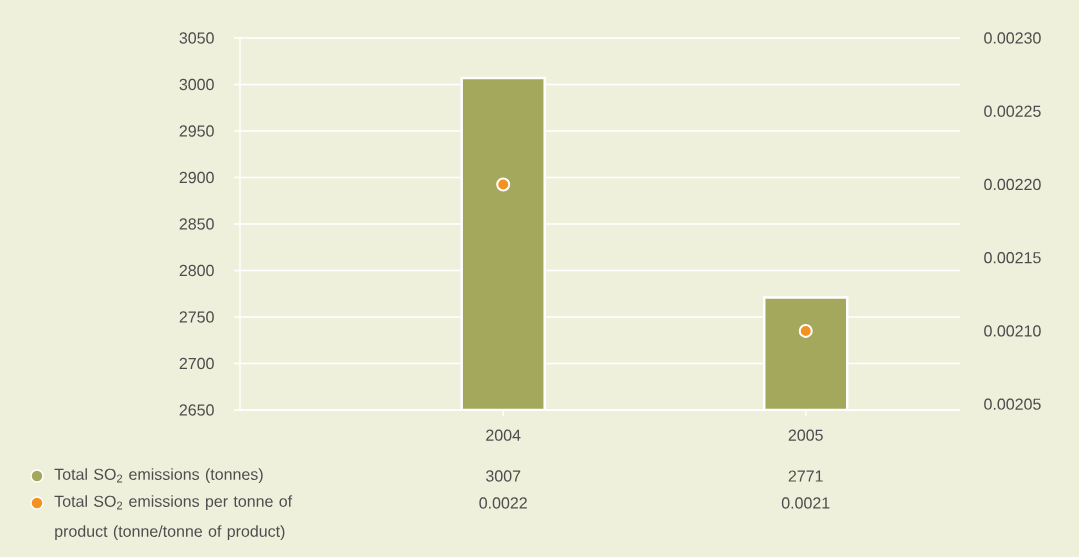 The image size is (1079, 557). I want to click on x-tick-label: 2004, so click(503, 435).